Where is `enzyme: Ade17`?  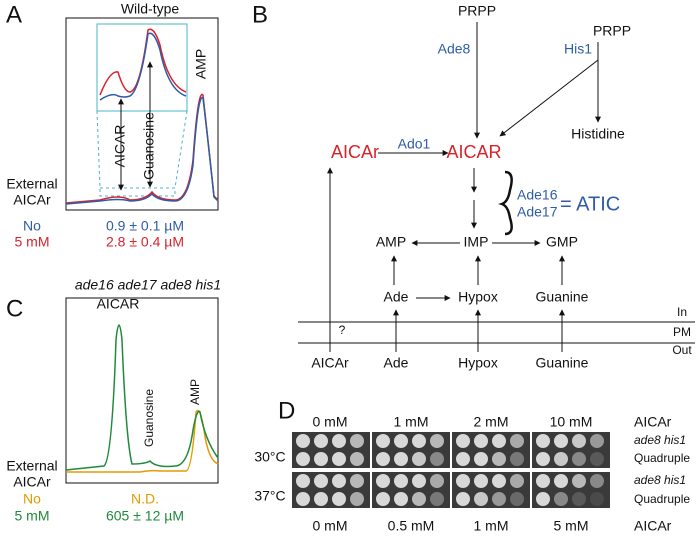
enzyme: Ade17 is located at coordinates (537, 212).